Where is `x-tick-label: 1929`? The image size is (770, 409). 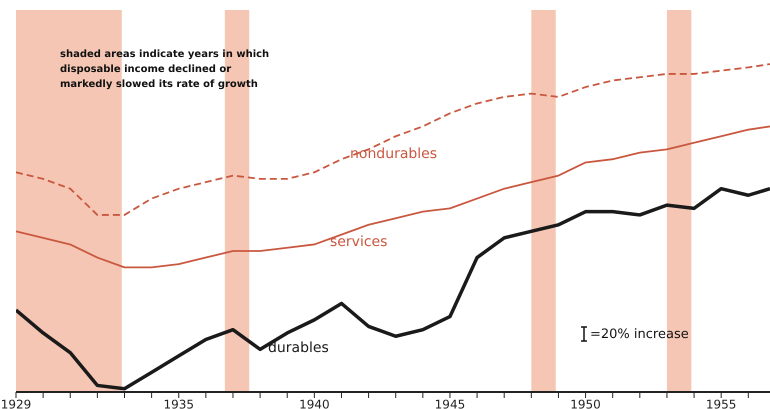
x-tick-label: 1929 is located at coordinates (16, 403).